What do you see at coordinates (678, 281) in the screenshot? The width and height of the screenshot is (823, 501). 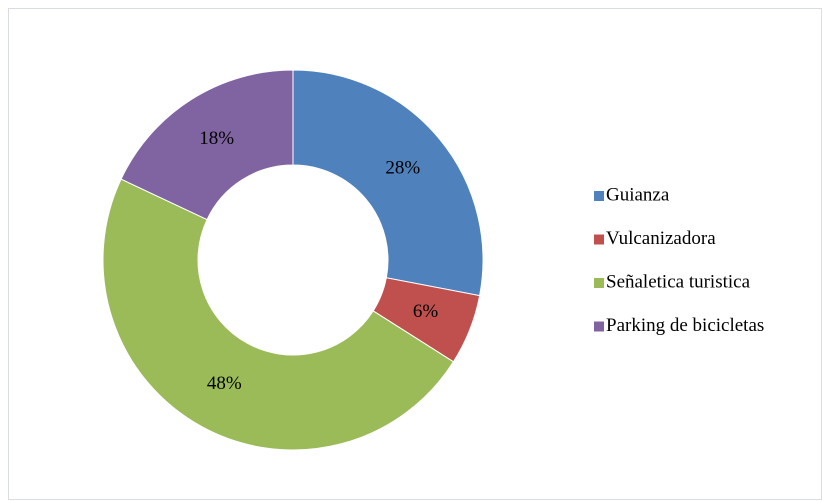 I see `legend-label: Señaletica turistica` at bounding box center [678, 281].